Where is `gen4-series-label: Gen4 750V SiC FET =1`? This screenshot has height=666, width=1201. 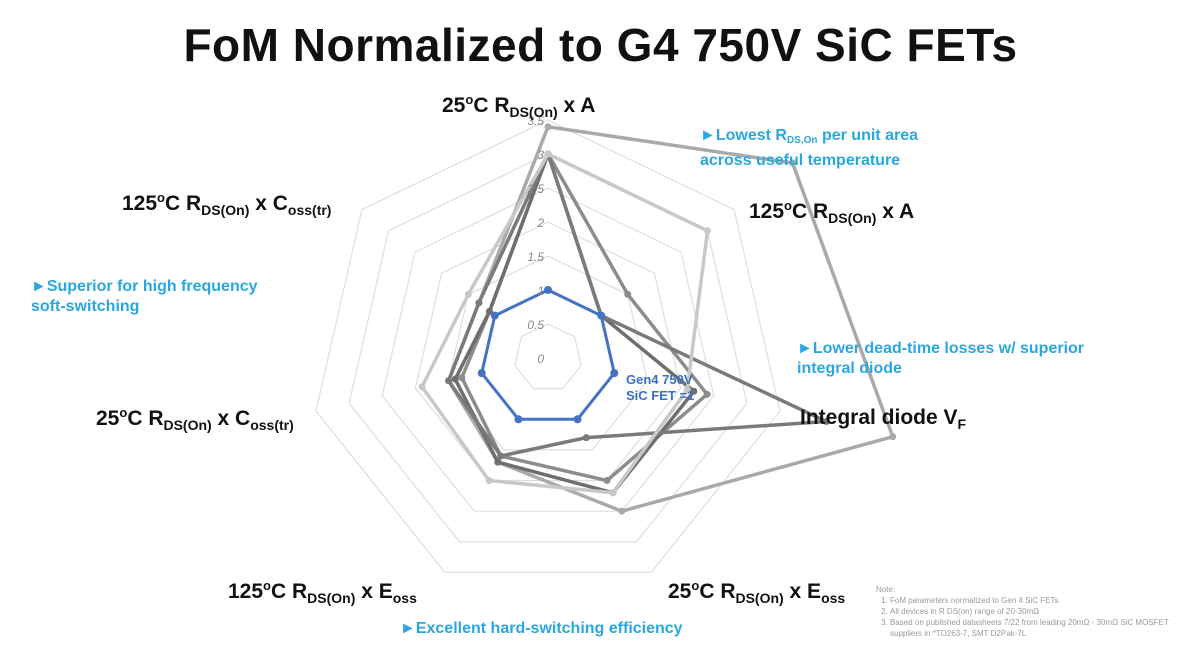
gen4-series-label: Gen4 750V SiC FET =1 is located at coordinates (660, 387).